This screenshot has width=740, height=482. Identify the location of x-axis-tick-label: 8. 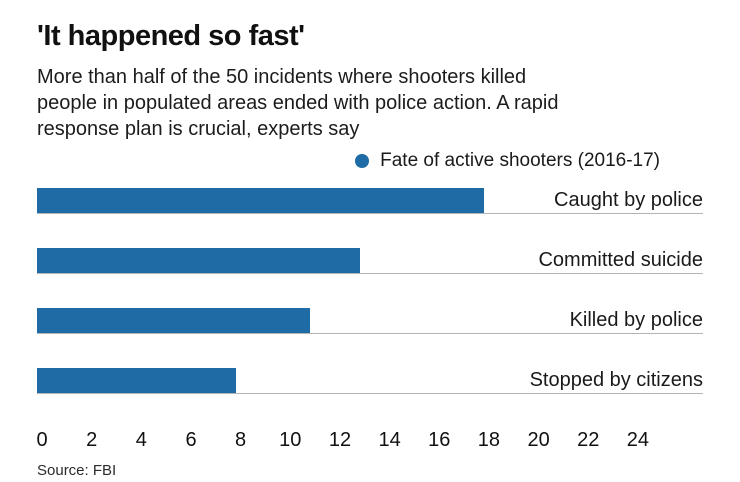
(241, 440).